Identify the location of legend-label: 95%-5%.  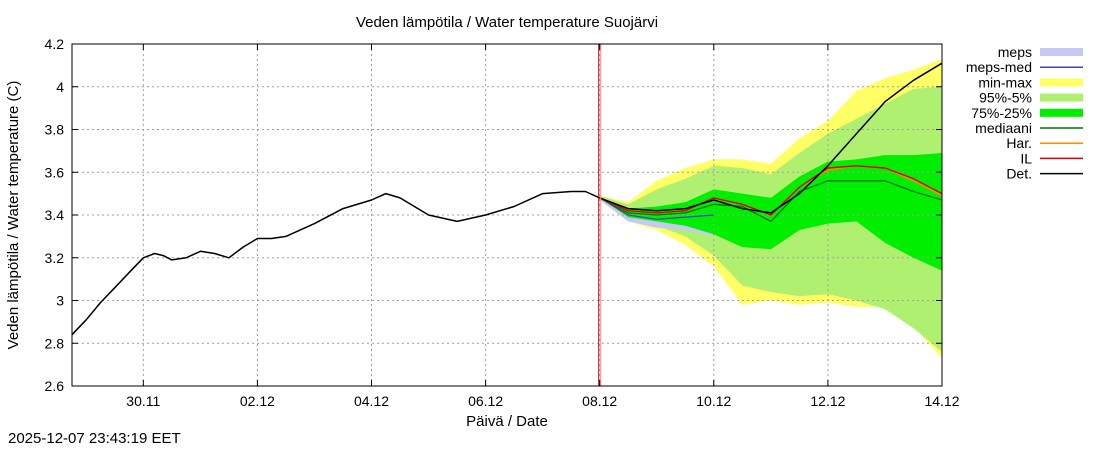
(1005, 98).